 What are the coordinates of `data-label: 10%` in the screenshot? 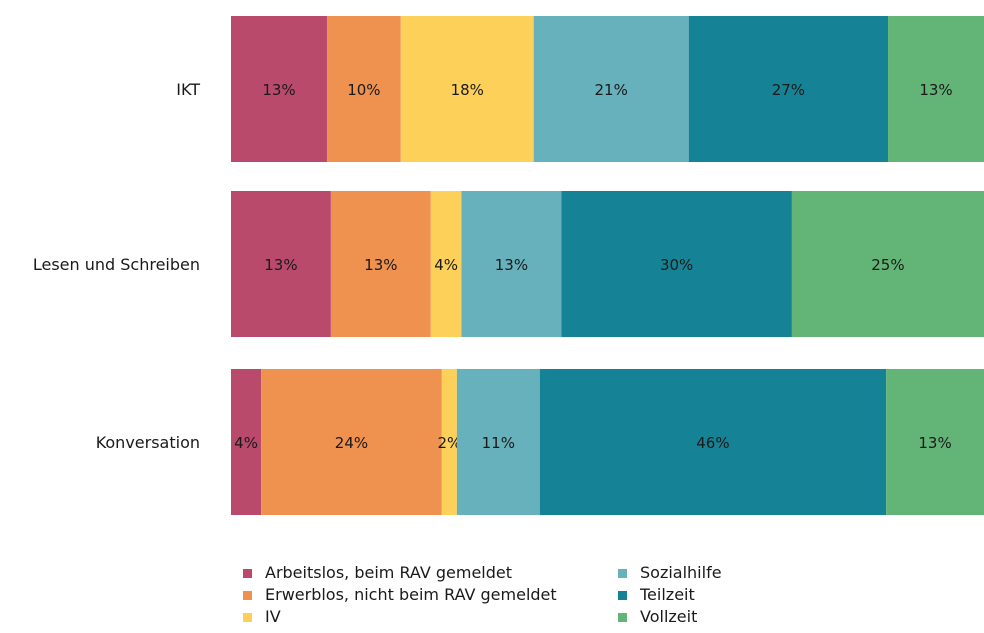 It's located at (363, 90).